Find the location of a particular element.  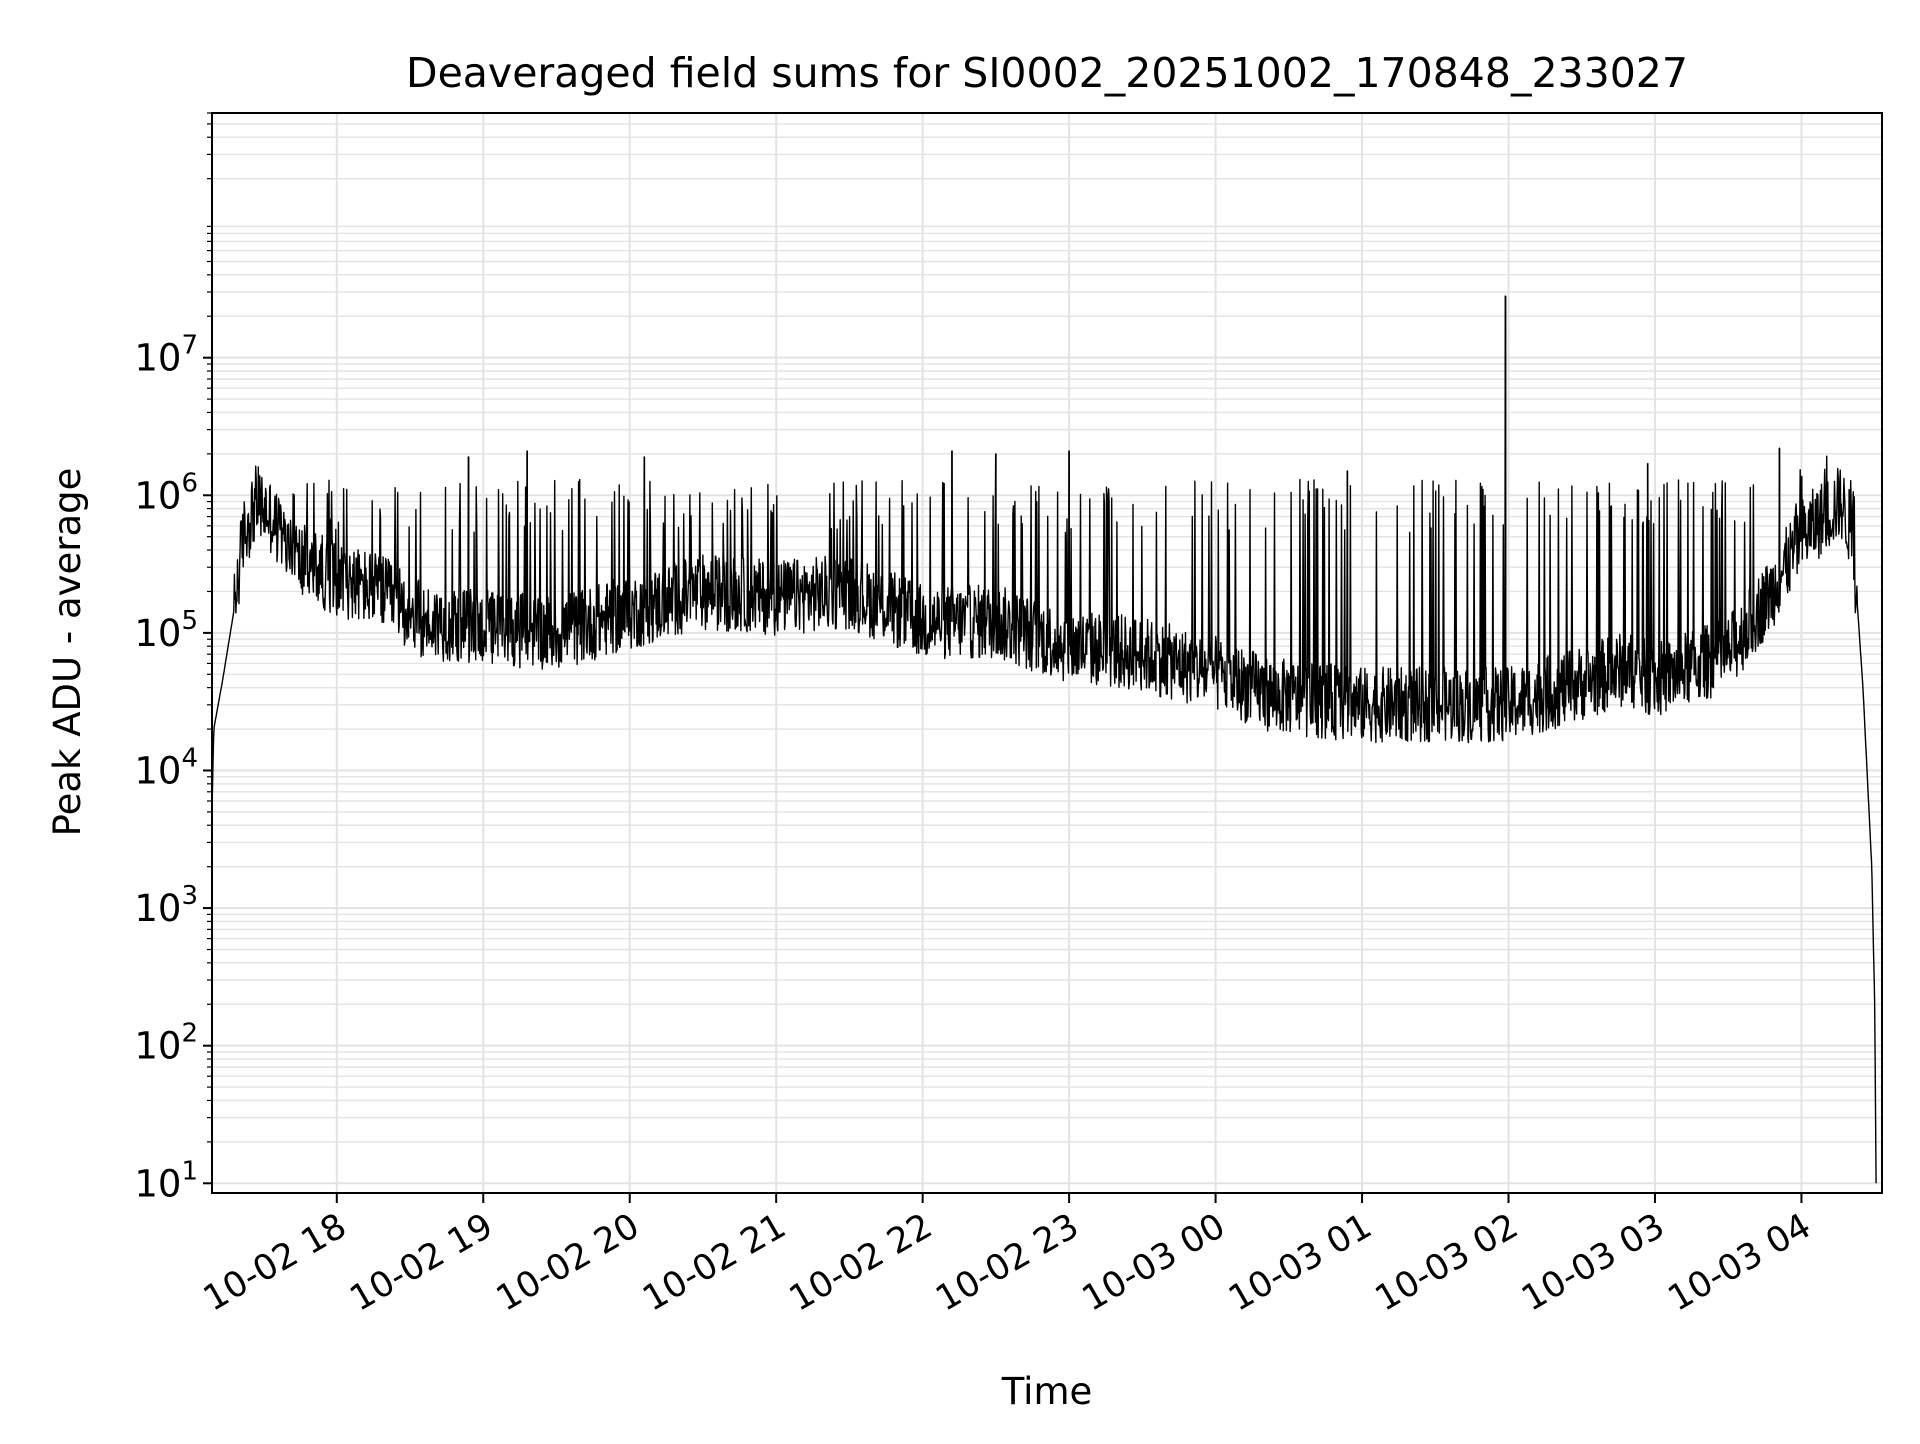

y-axis-label: Peak ADU - average is located at coordinates (67, 652).